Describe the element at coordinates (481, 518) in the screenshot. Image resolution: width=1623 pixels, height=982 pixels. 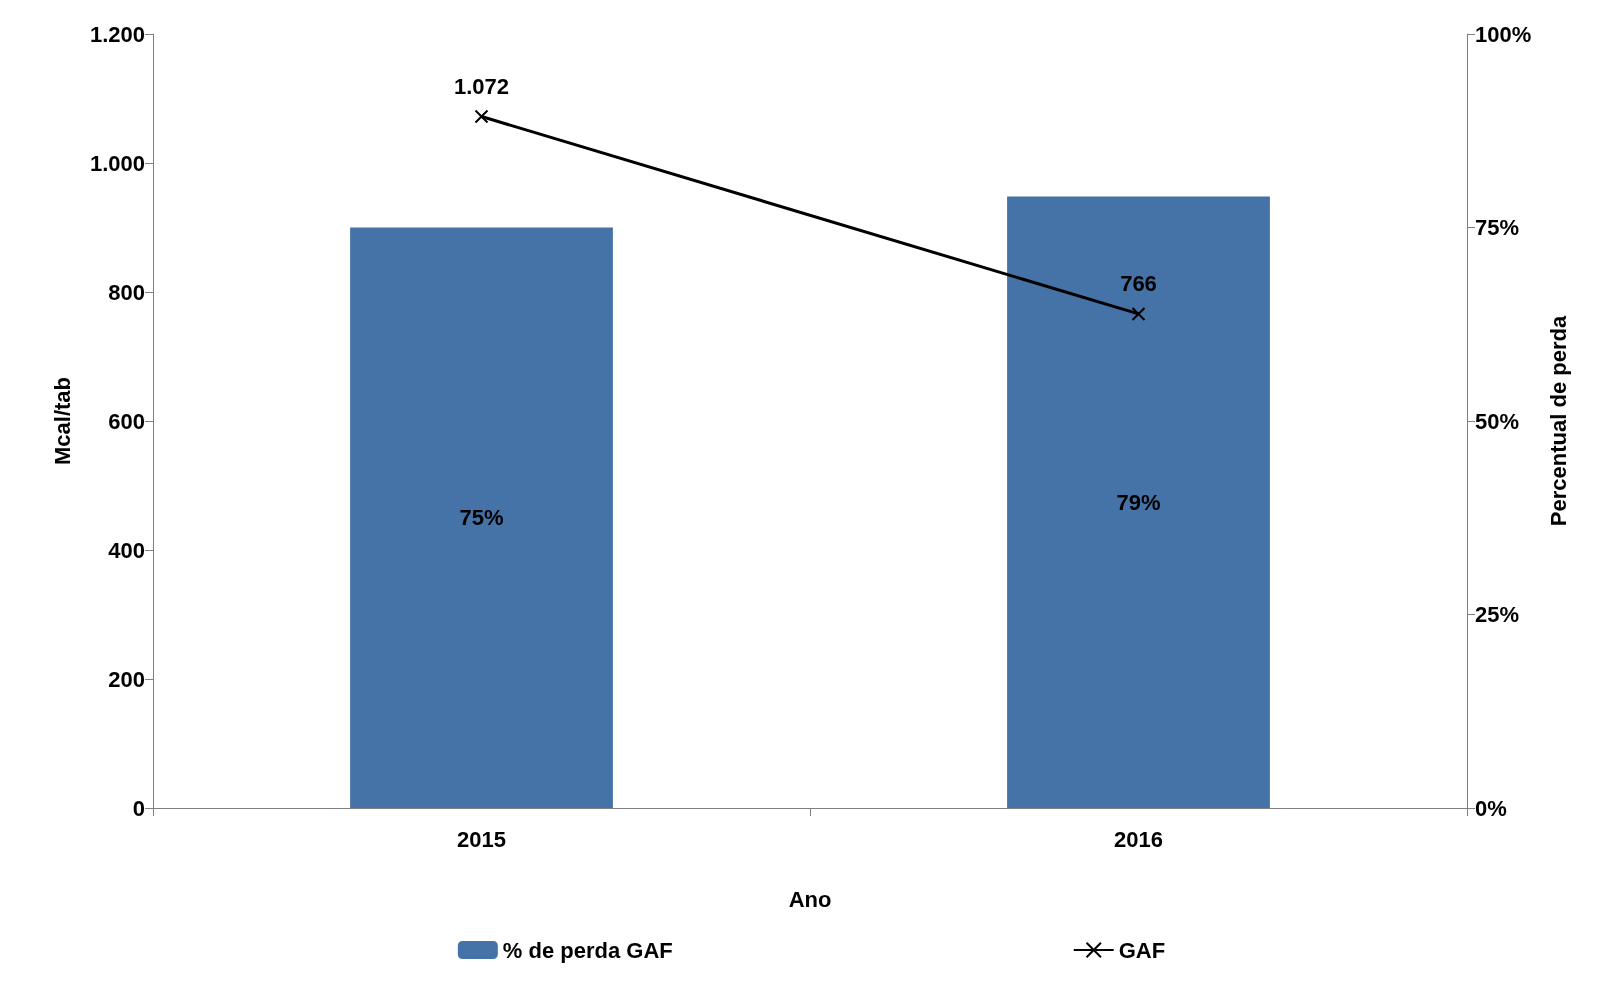
I see `data-label: 75%` at that location.